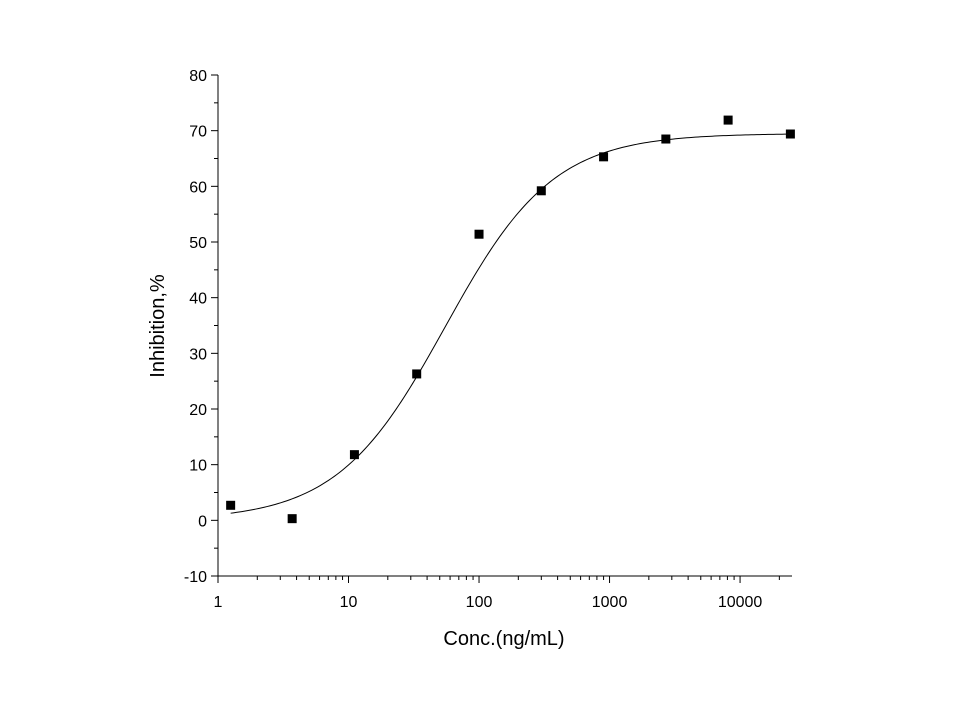 The image size is (960, 720). What do you see at coordinates (202, 521) in the screenshot?
I see `y-tick-label: 0` at bounding box center [202, 521].